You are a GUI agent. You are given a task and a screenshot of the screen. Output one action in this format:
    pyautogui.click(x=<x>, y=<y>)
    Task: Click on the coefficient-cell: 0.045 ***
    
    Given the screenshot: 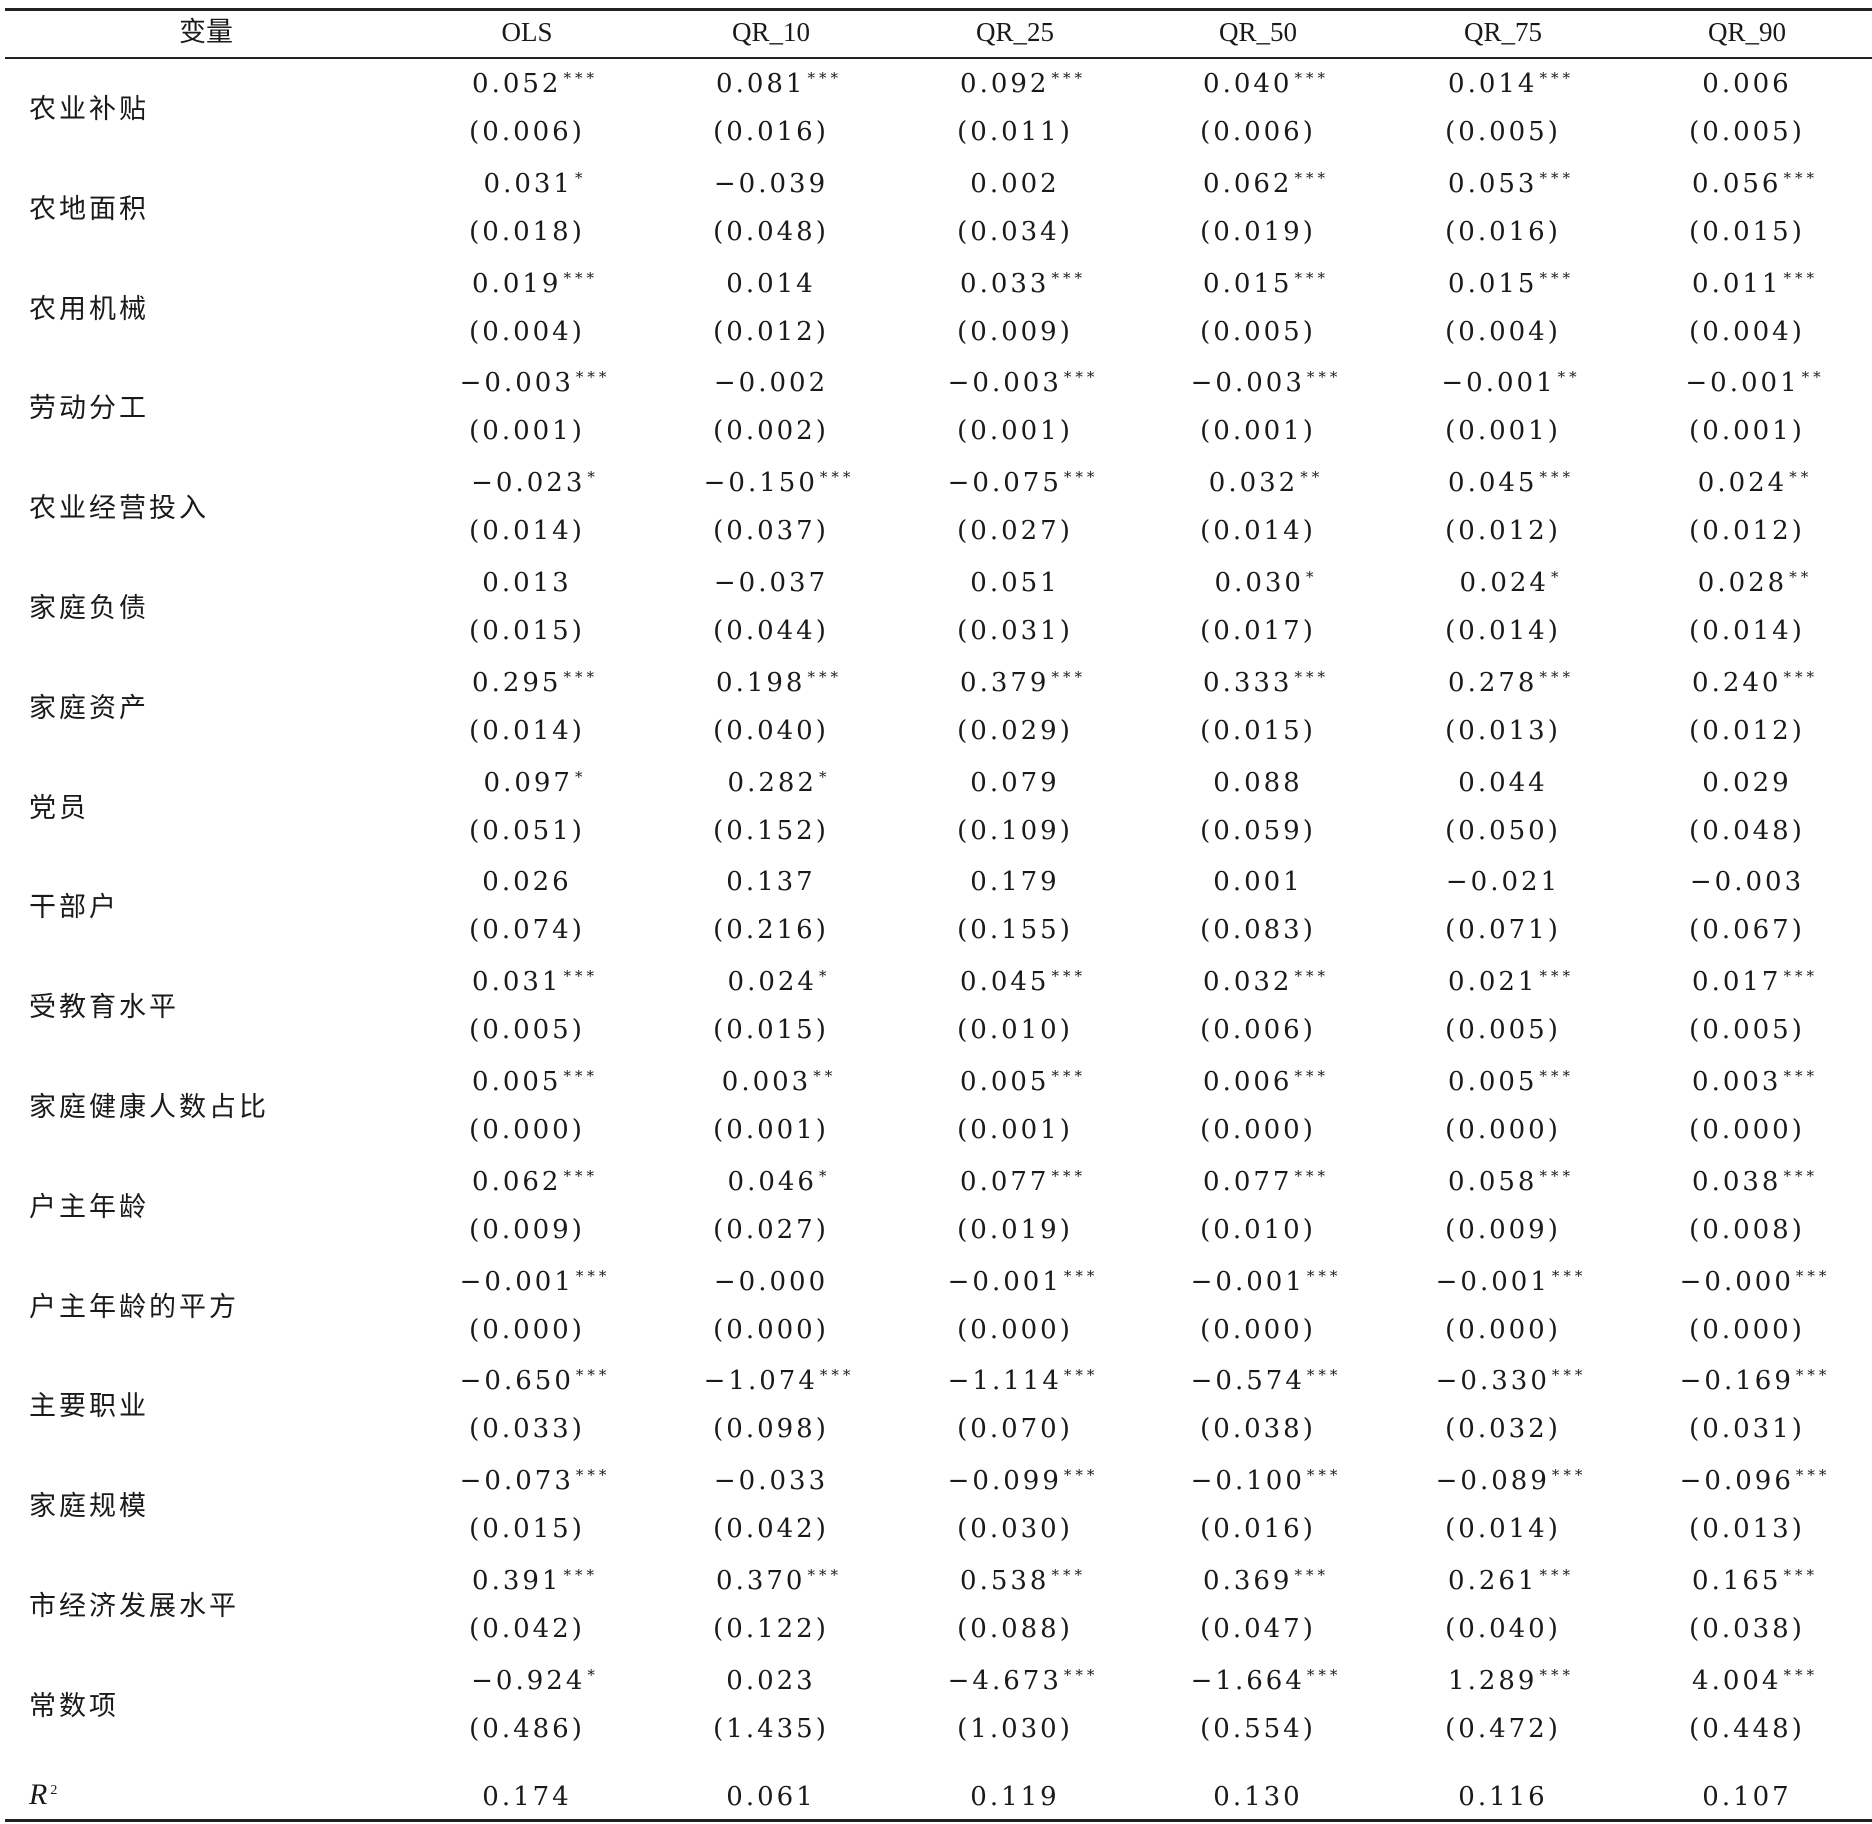 What is the action you would take?
    pyautogui.click(x=1511, y=483)
    